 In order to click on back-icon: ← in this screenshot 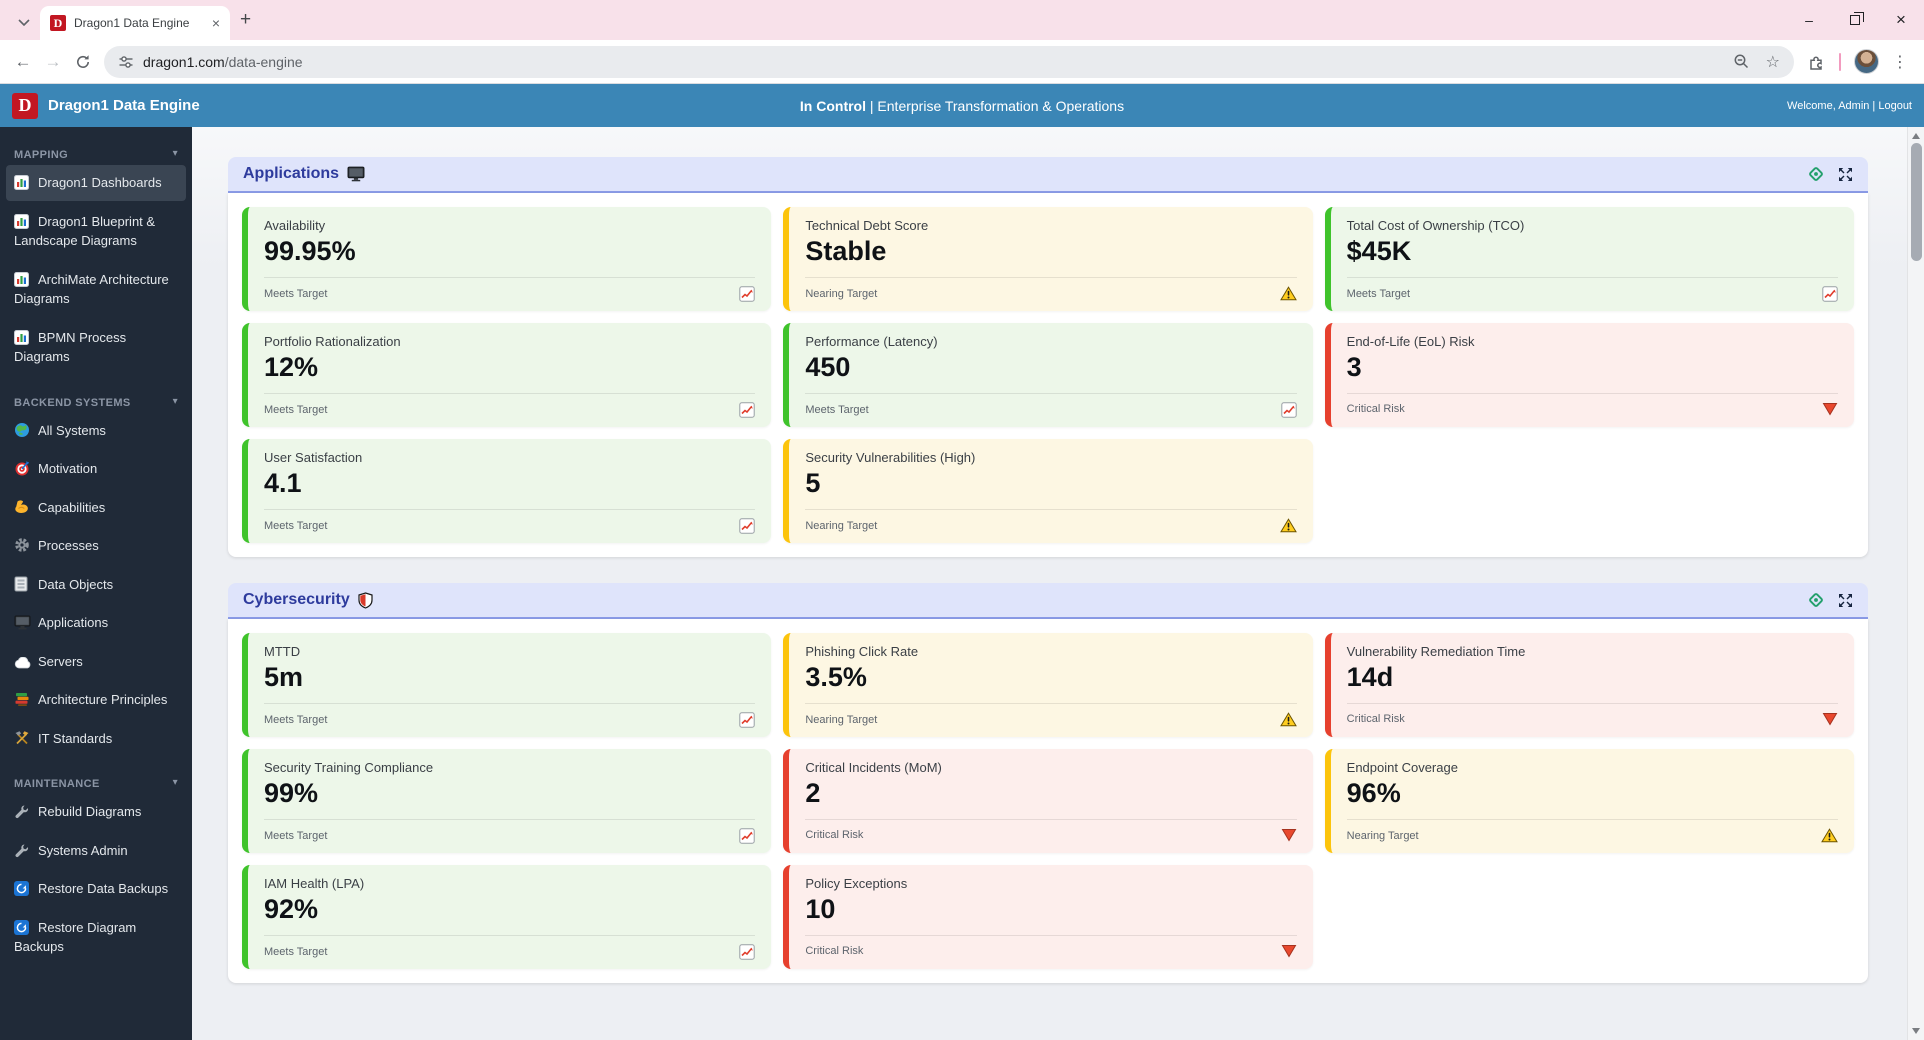, I will do `click(23, 61)`.